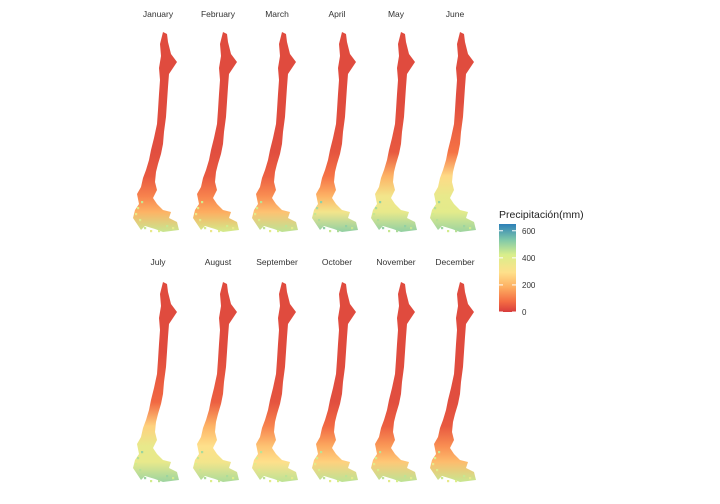 The image size is (720, 504). What do you see at coordinates (156, 121) in the screenshot?
I see `map-panel-january: January` at bounding box center [156, 121].